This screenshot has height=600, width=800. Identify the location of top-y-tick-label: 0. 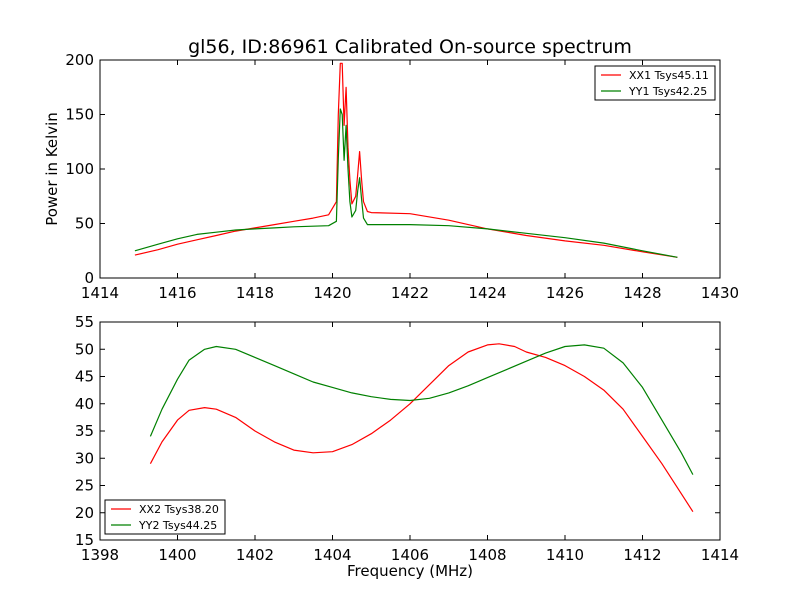
(89, 278).